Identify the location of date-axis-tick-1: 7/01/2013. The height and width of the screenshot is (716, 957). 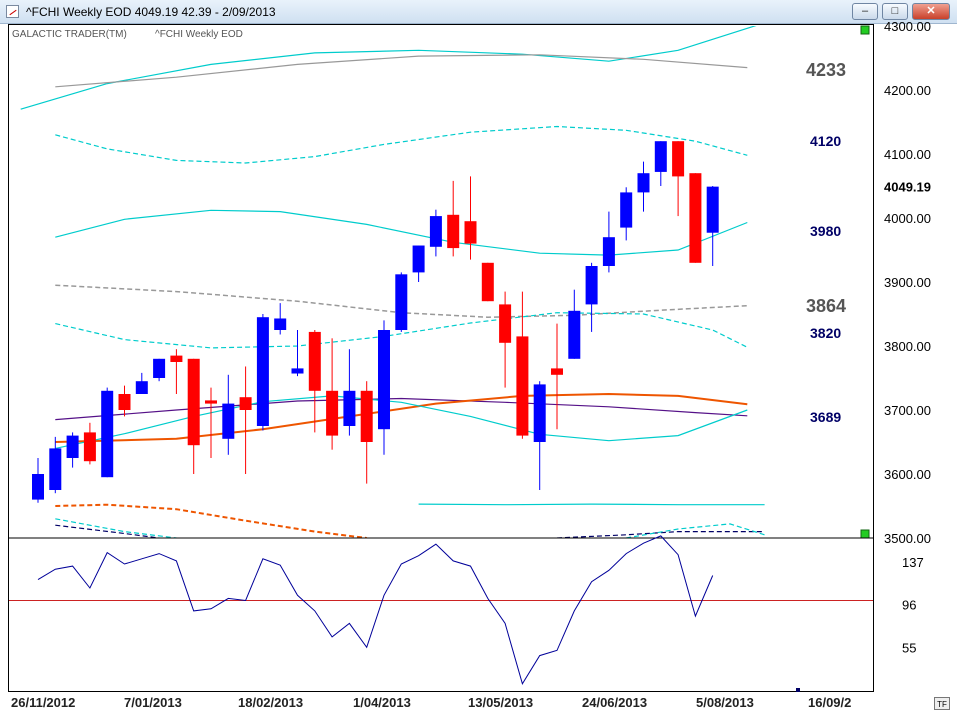
(153, 702).